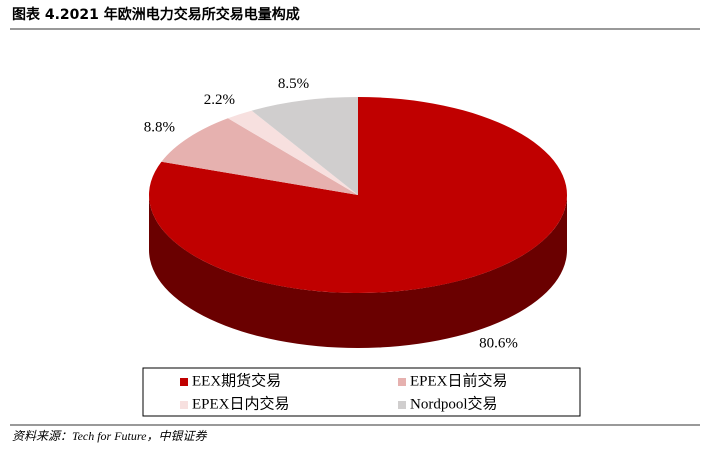  I want to click on data-label: 80.6%, so click(498, 343).